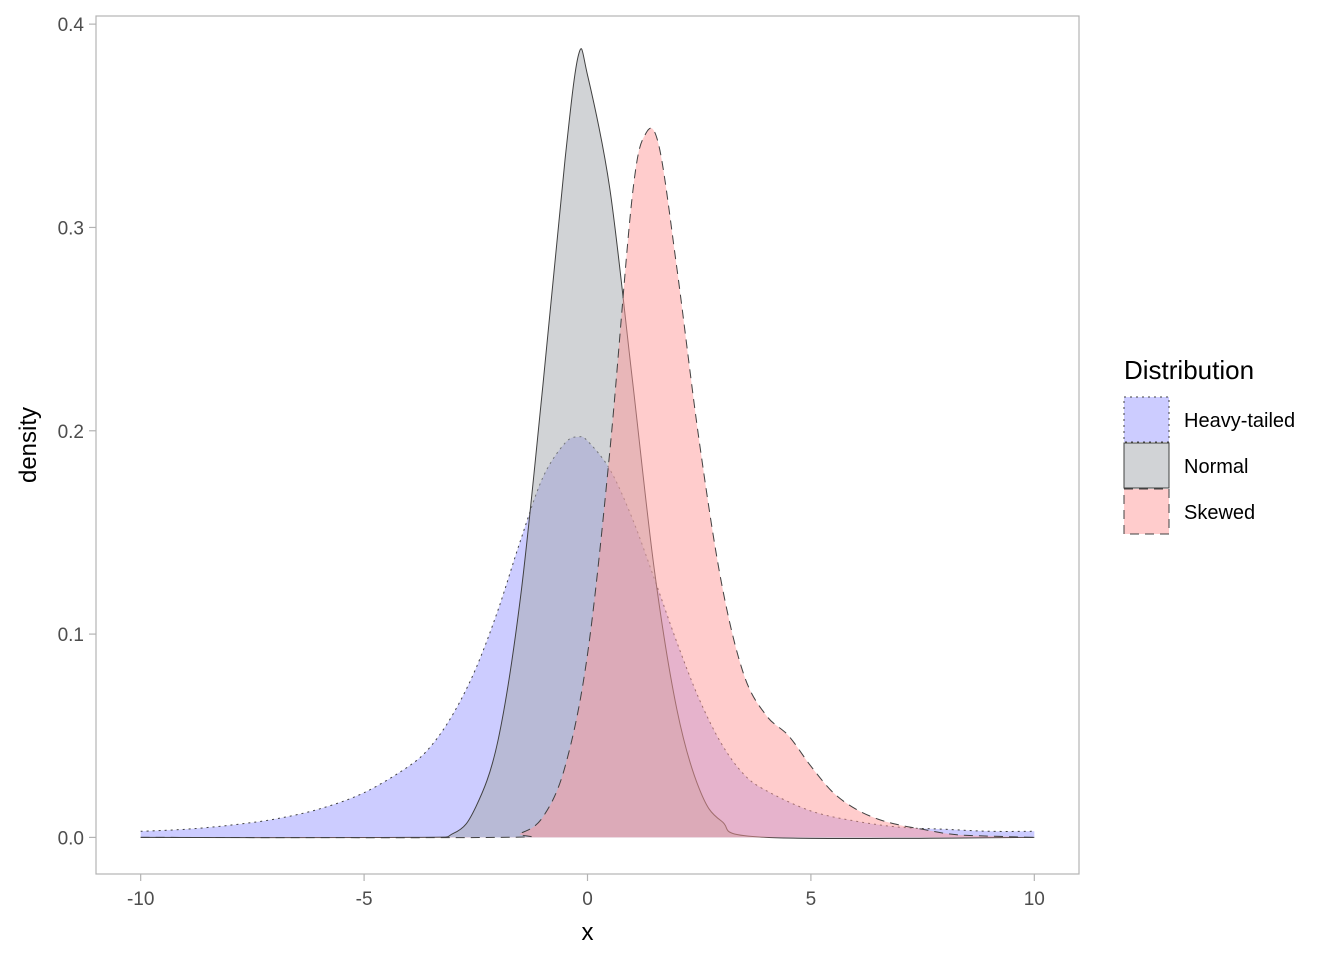 This screenshot has width=1344, height=960. Describe the element at coordinates (1239, 421) in the screenshot. I see `legend-label-heavy-tailed: Heavy-tailed` at that location.